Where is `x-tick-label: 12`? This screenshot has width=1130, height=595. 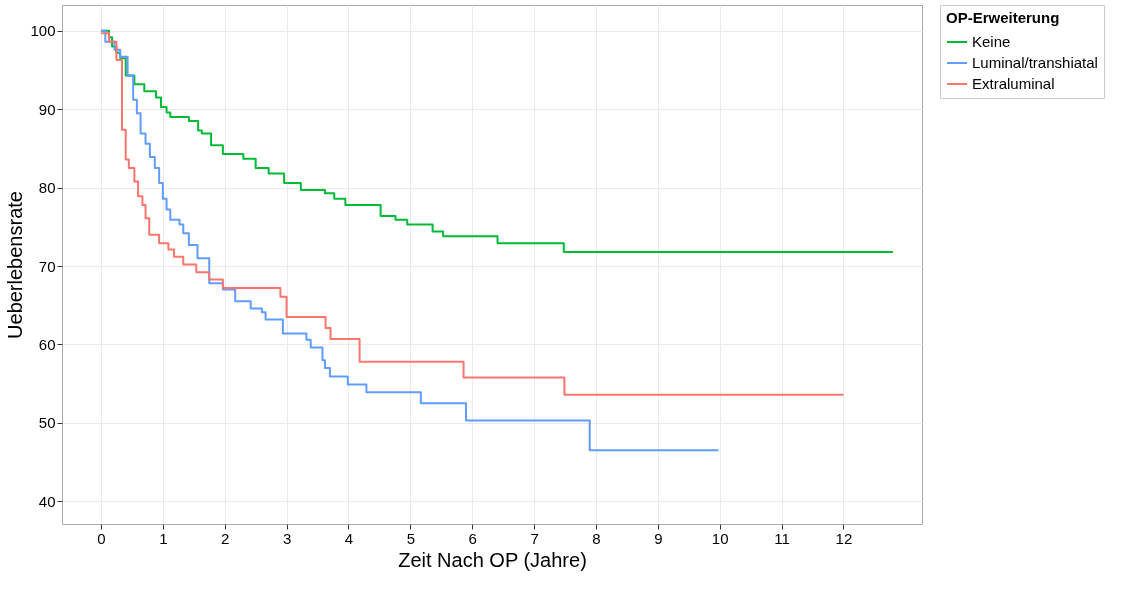
x-tick-label: 12 is located at coordinates (844, 538).